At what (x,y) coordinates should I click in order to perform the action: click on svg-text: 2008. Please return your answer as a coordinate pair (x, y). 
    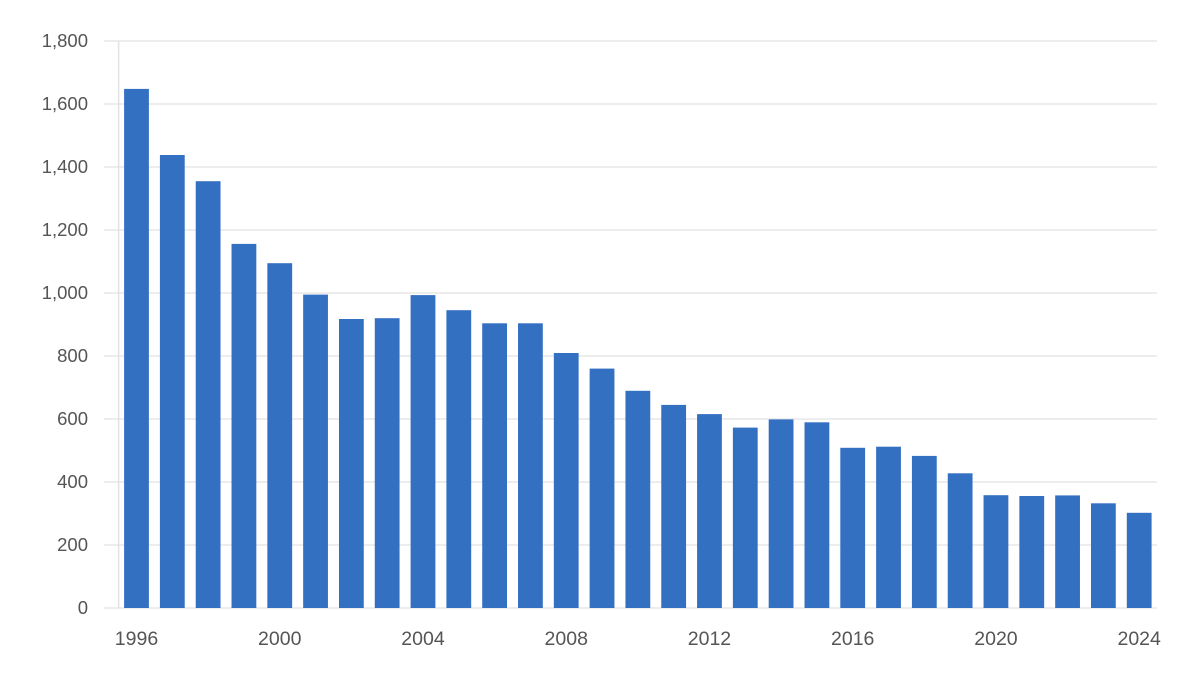
    Looking at the image, I should click on (566, 639).